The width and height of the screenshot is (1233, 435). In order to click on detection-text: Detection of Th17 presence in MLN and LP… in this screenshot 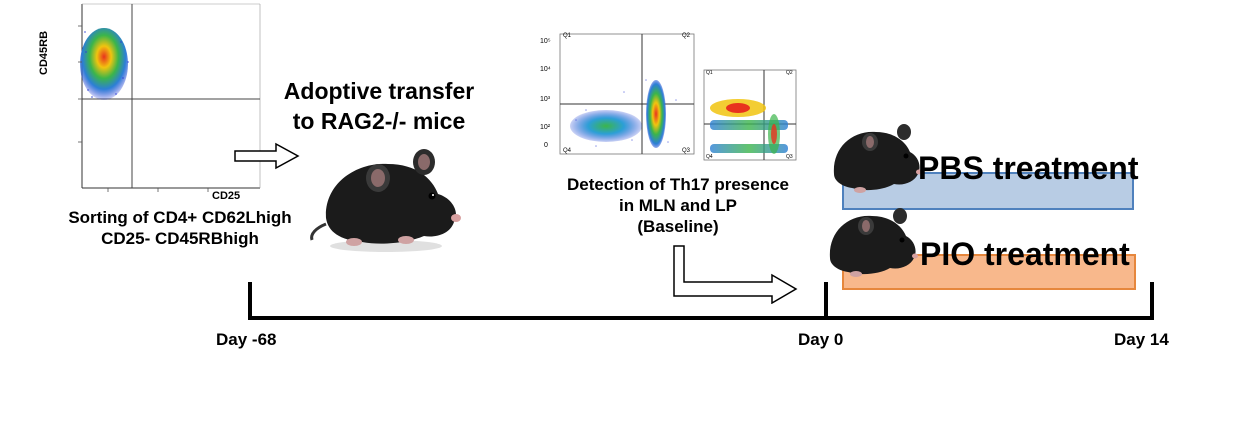, I will do `click(678, 205)`.